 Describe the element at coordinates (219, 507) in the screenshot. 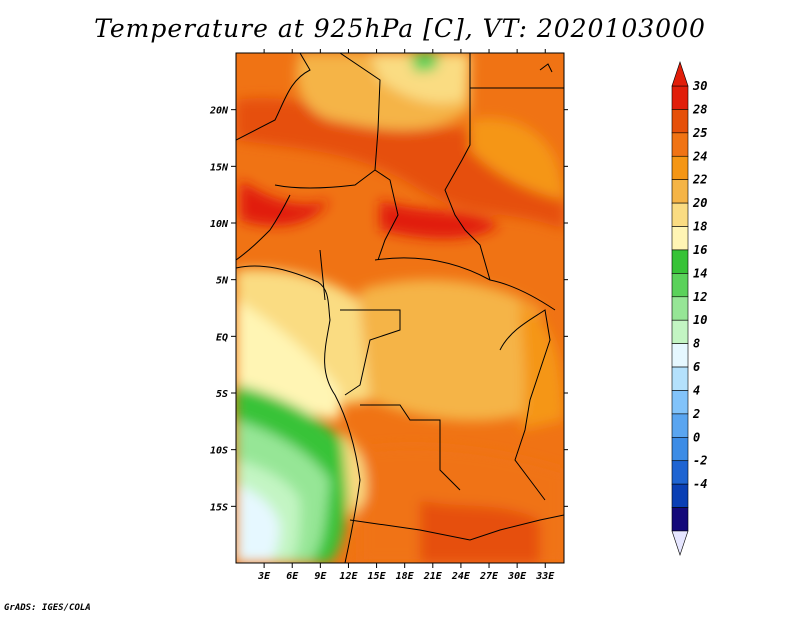

I see `lat-tick-label: 15S` at that location.